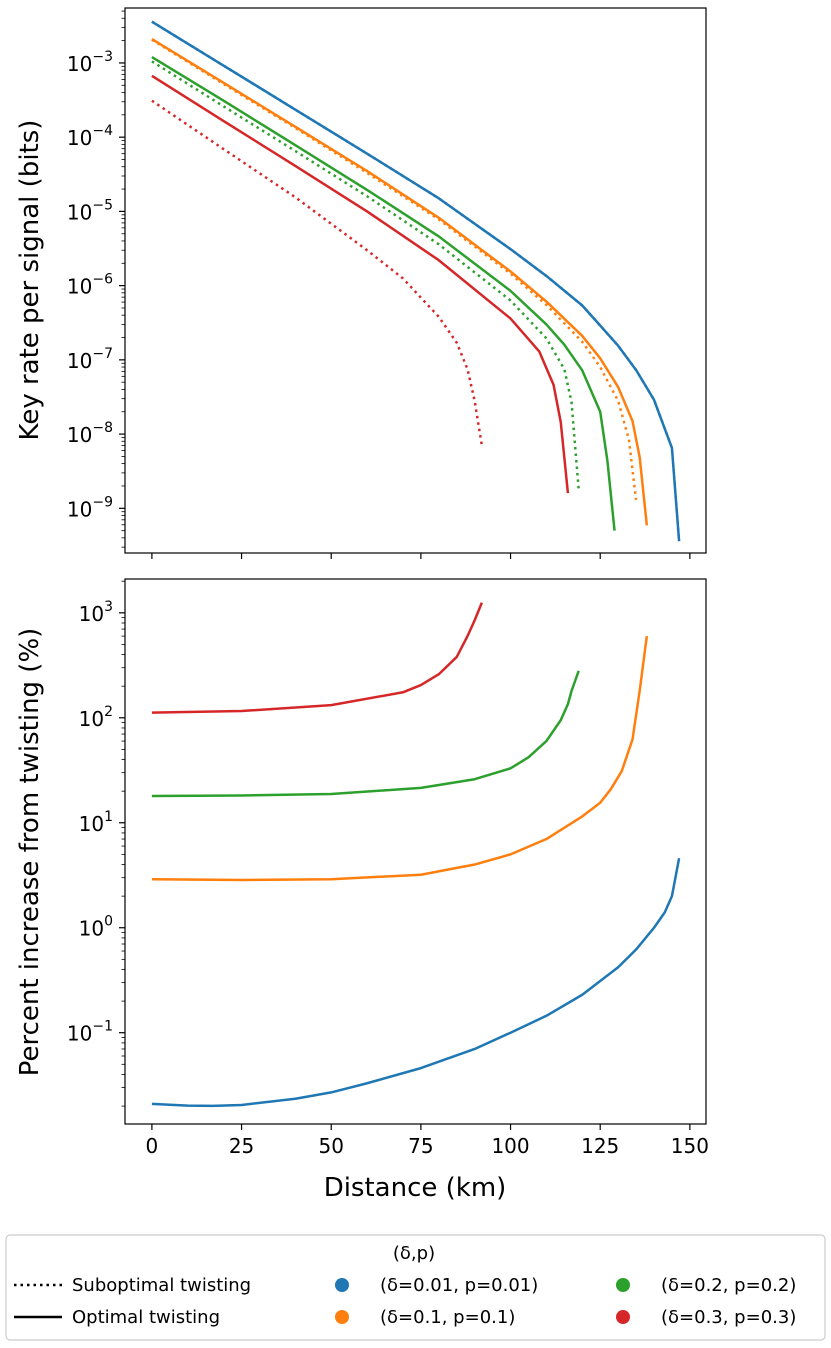  I want to click on bottom-x-tick-label: 25, so click(241, 1146).